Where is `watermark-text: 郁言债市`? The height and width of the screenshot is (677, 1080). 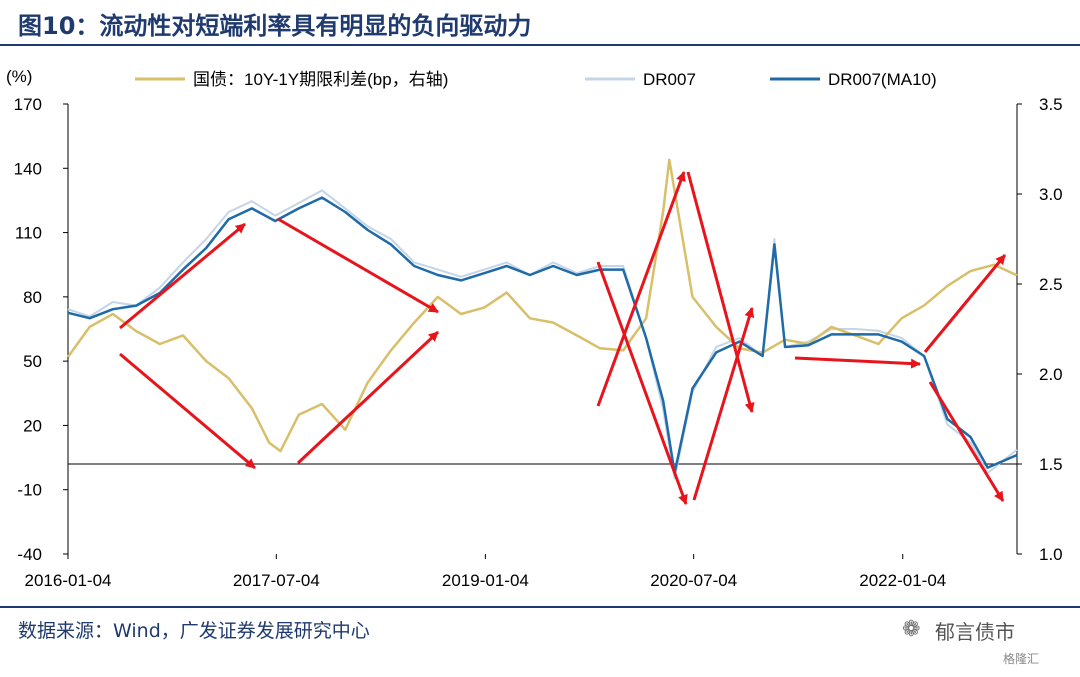 watermark-text: 郁言债市 is located at coordinates (975, 632).